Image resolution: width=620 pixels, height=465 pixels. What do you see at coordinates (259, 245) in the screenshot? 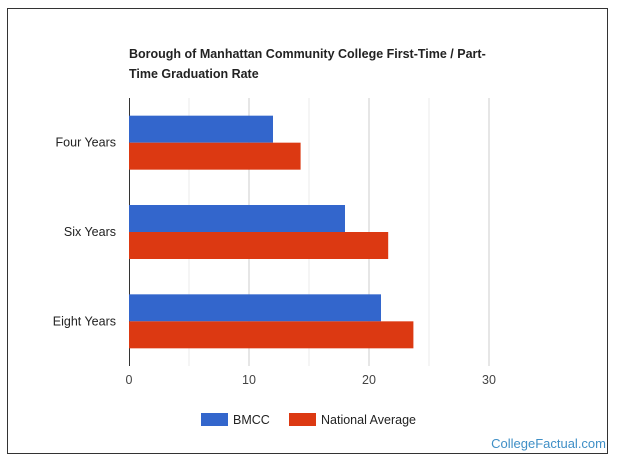
I see `bar-national-average-six-years` at bounding box center [259, 245].